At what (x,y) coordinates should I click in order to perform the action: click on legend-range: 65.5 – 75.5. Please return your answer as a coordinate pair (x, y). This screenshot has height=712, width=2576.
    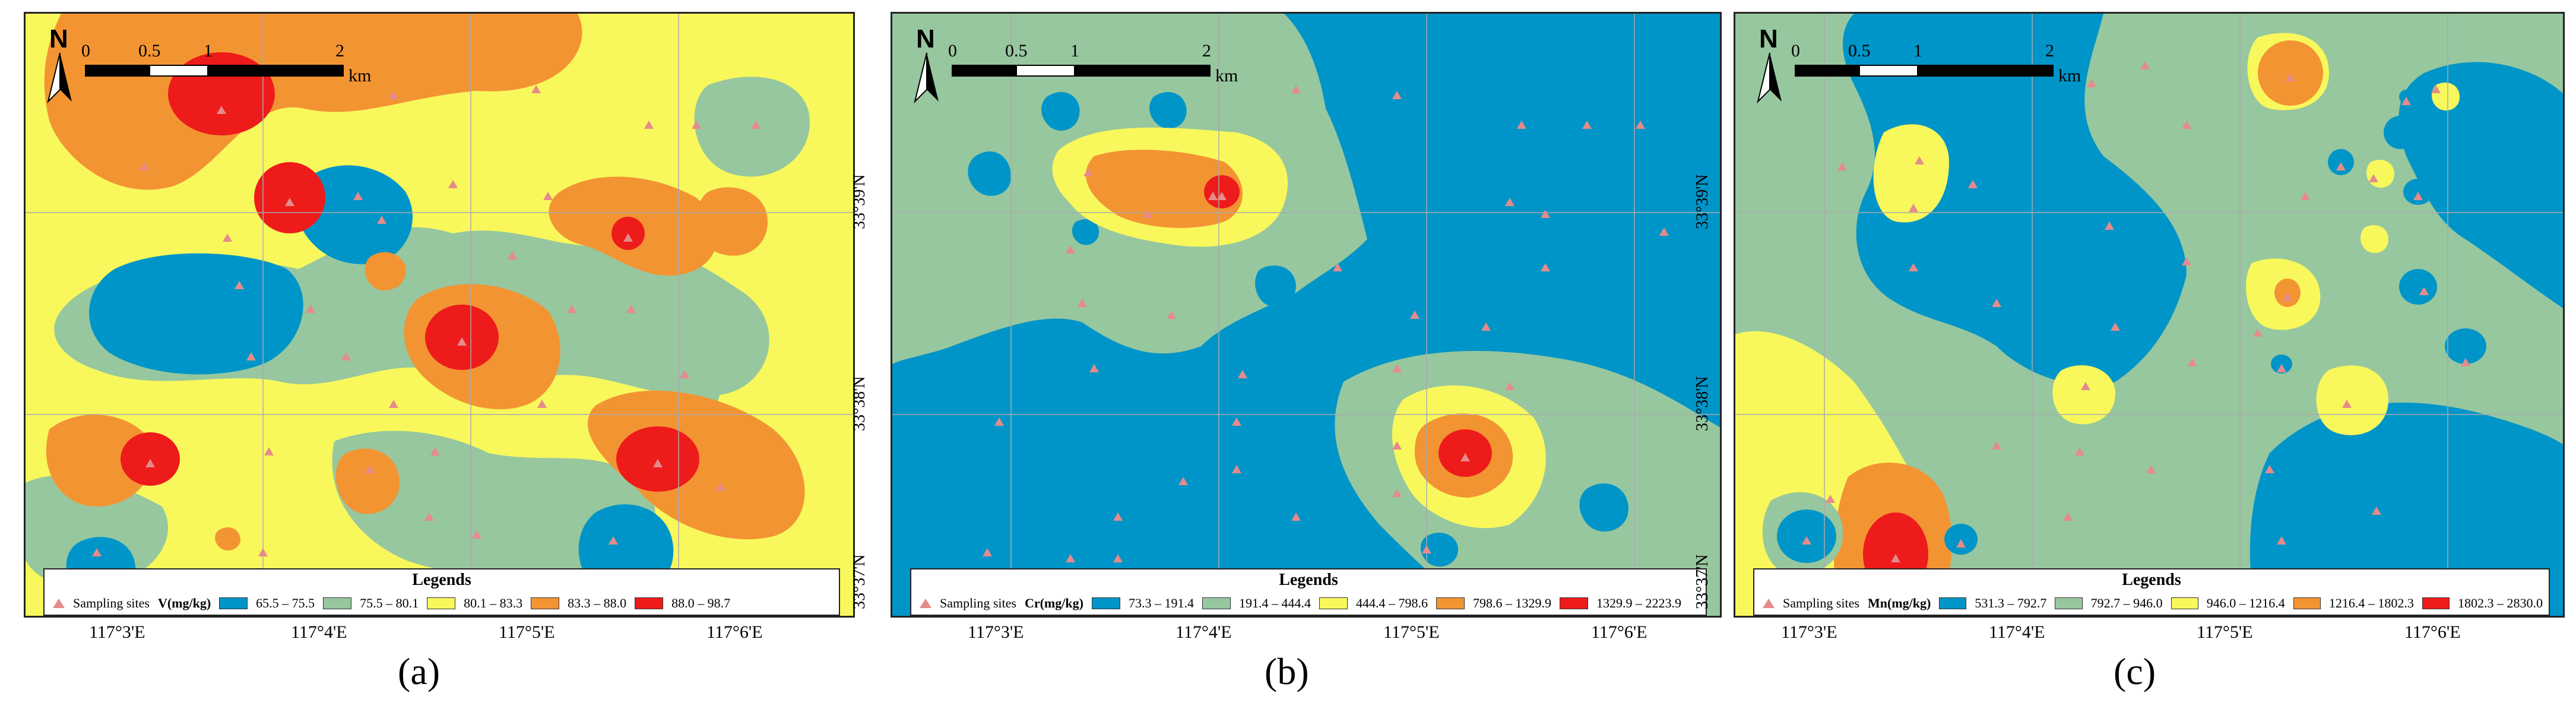
    Looking at the image, I should click on (285, 603).